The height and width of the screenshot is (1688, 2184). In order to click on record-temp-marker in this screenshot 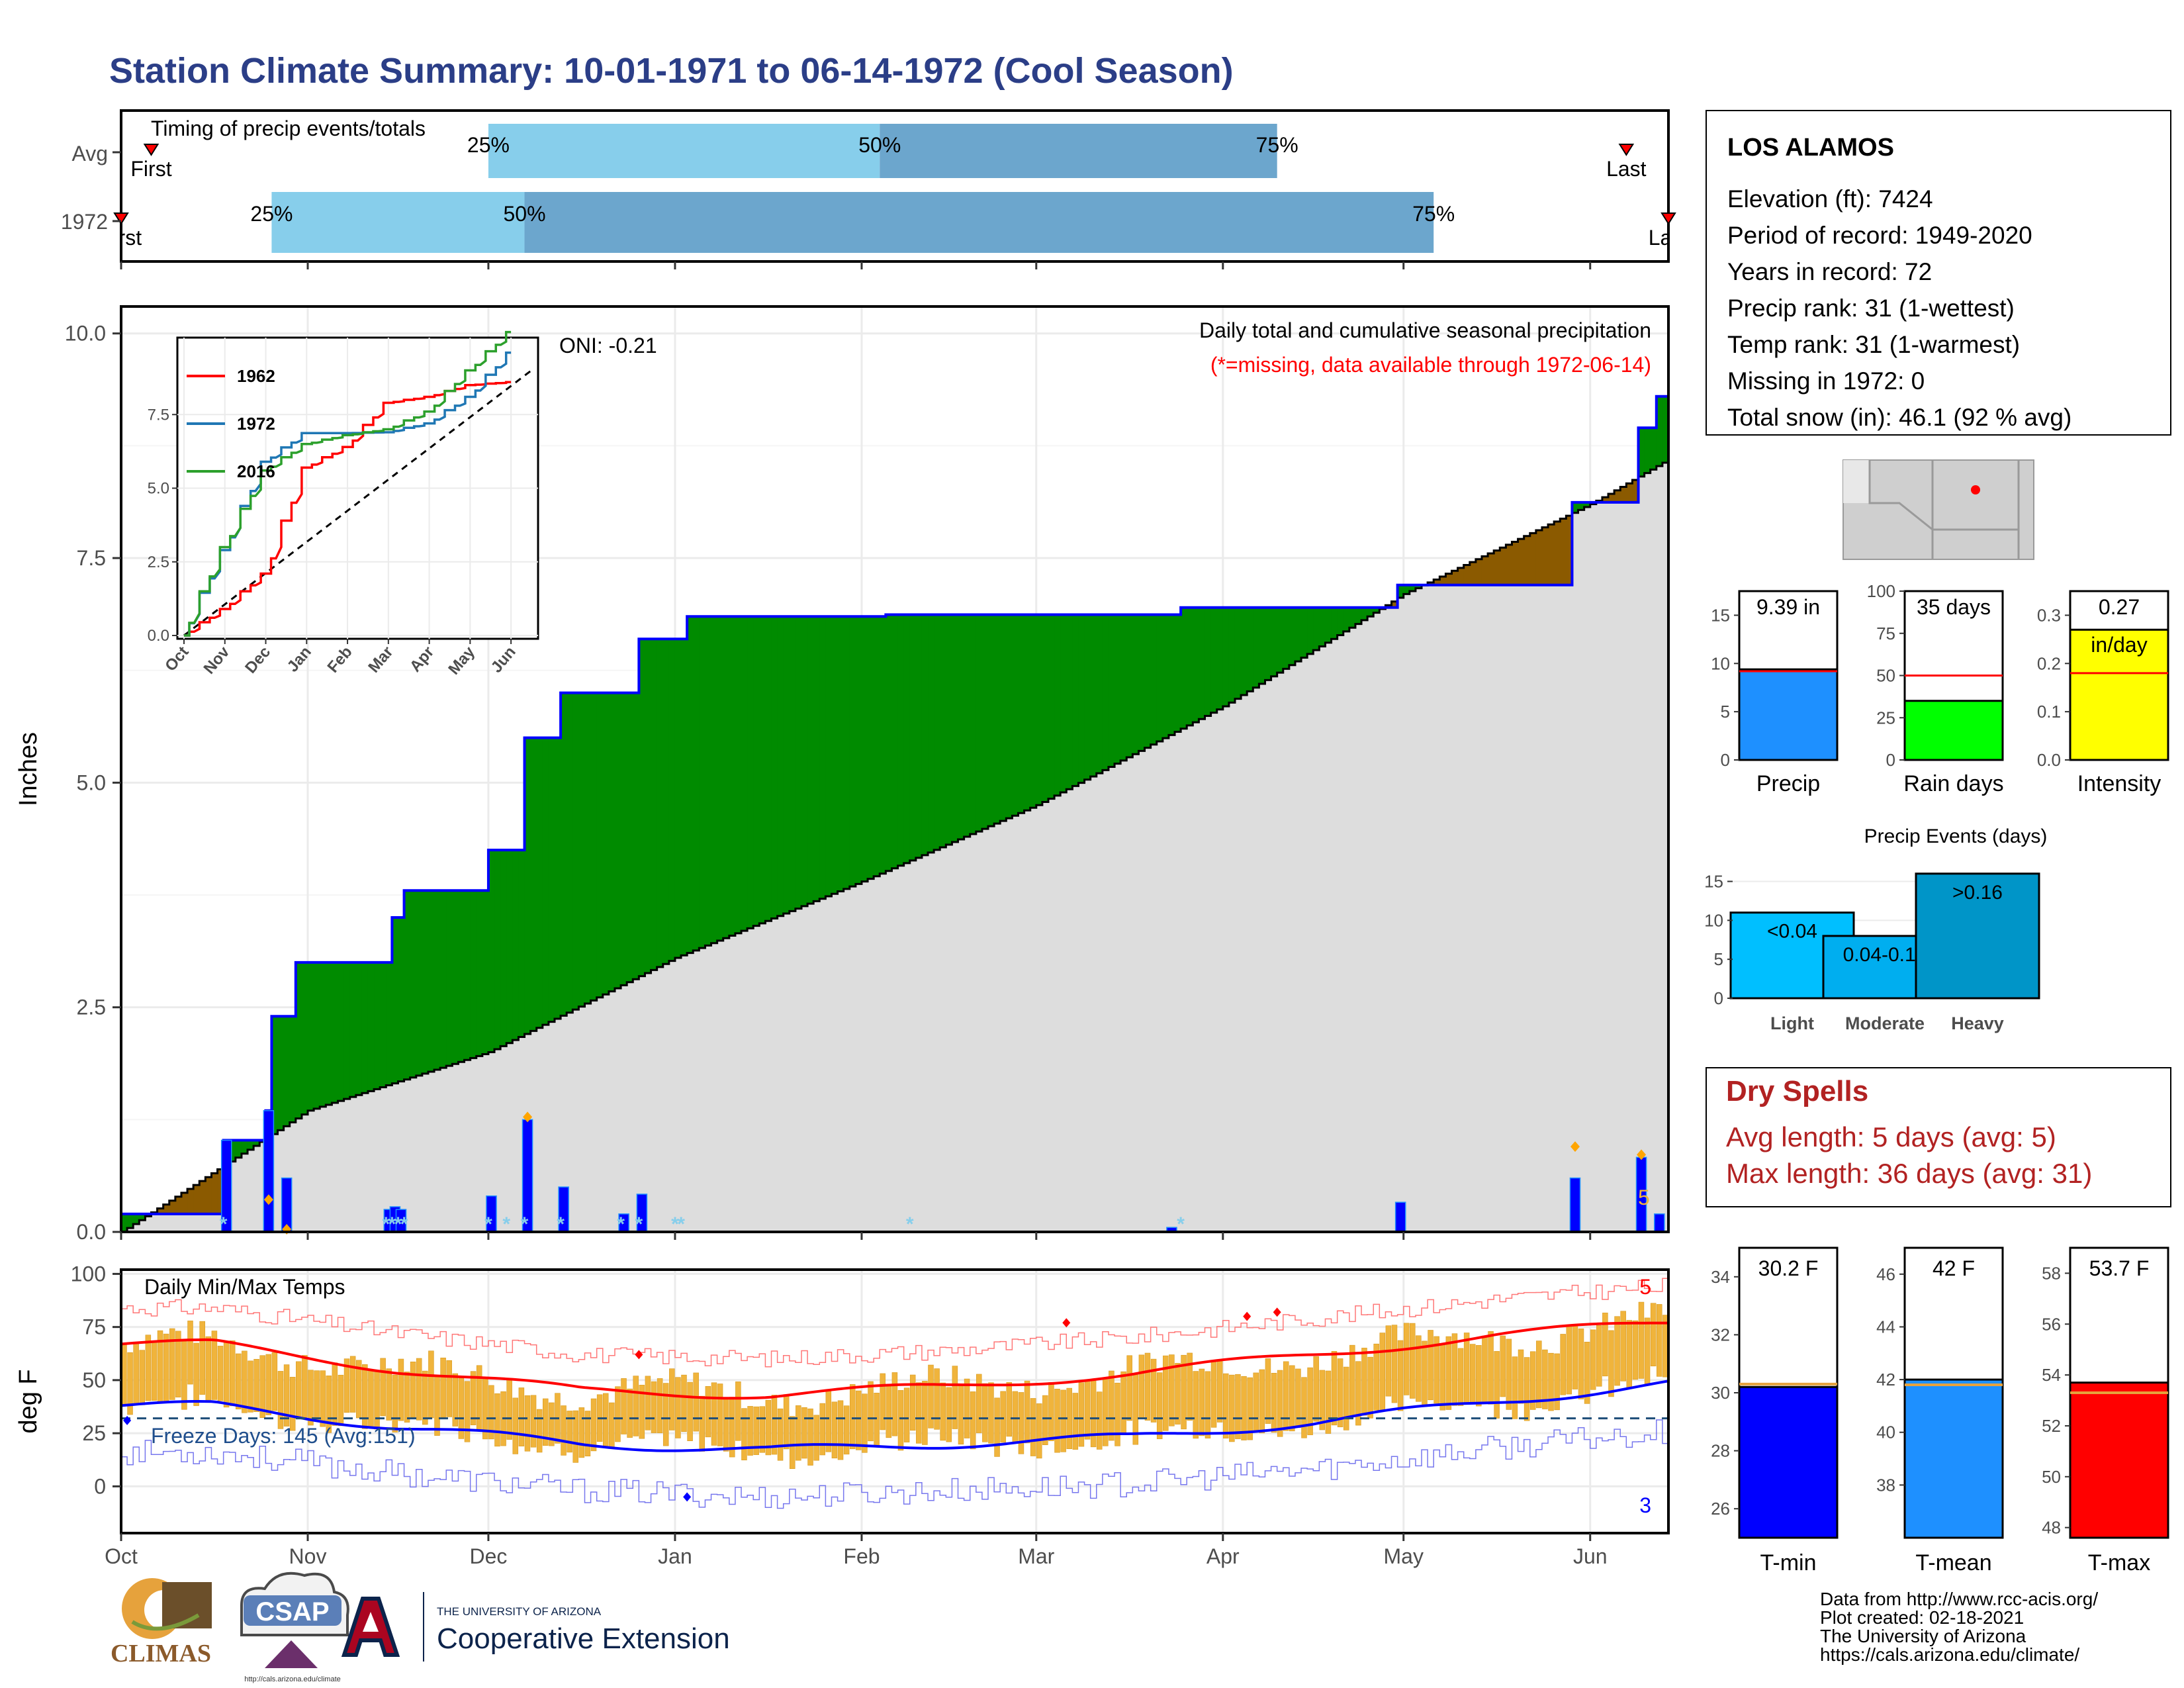, I will do `click(639, 1355)`.